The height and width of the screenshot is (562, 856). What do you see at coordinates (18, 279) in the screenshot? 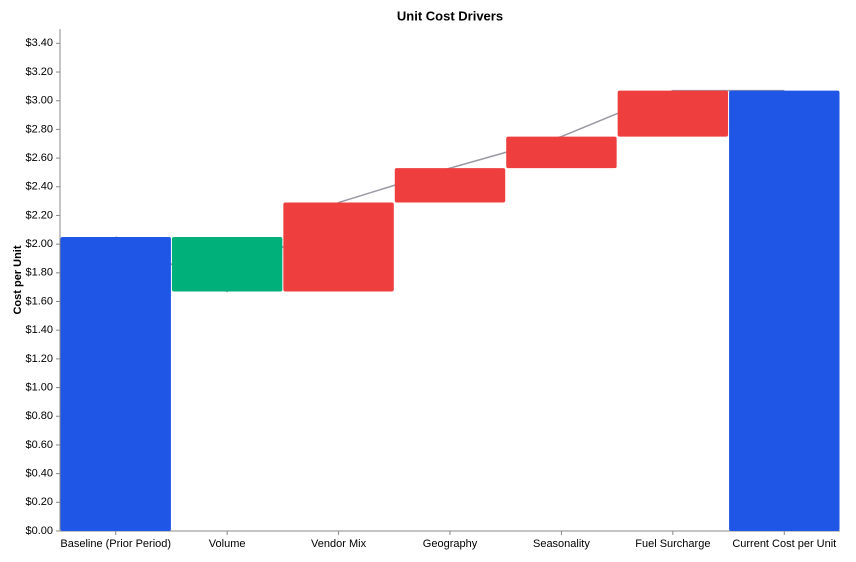
I see `y-axis-label: Cost per Unit` at bounding box center [18, 279].